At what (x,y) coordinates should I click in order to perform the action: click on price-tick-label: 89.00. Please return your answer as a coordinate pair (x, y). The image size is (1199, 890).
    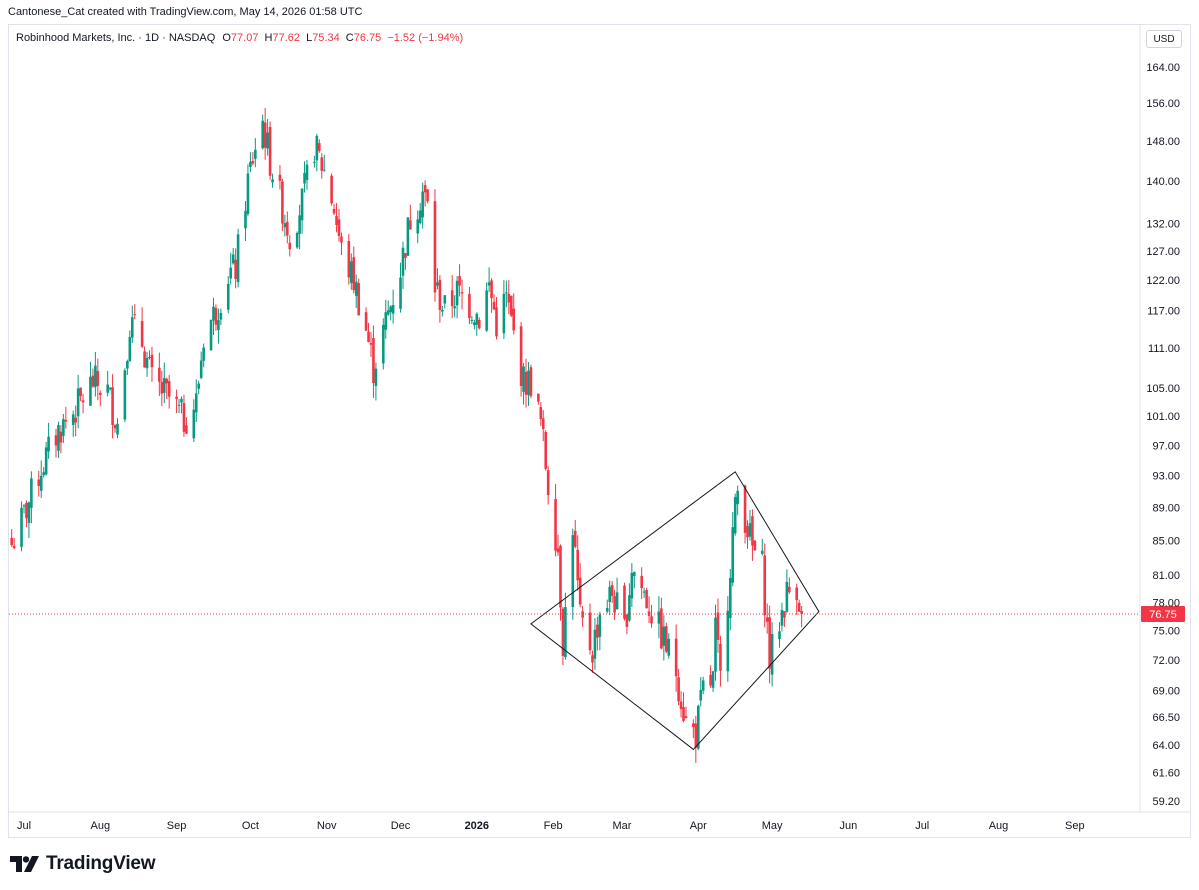
    Looking at the image, I should click on (1166, 508).